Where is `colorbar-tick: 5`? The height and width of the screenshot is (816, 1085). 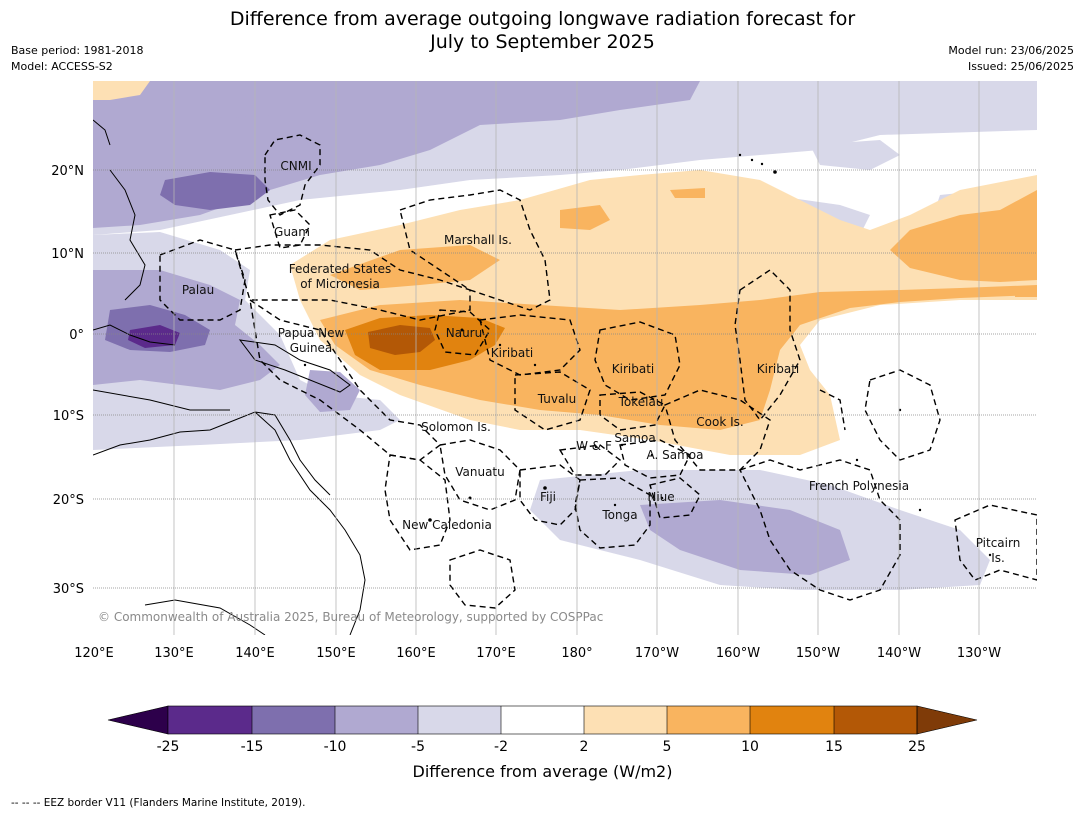
colorbar-tick: 5 is located at coordinates (667, 747).